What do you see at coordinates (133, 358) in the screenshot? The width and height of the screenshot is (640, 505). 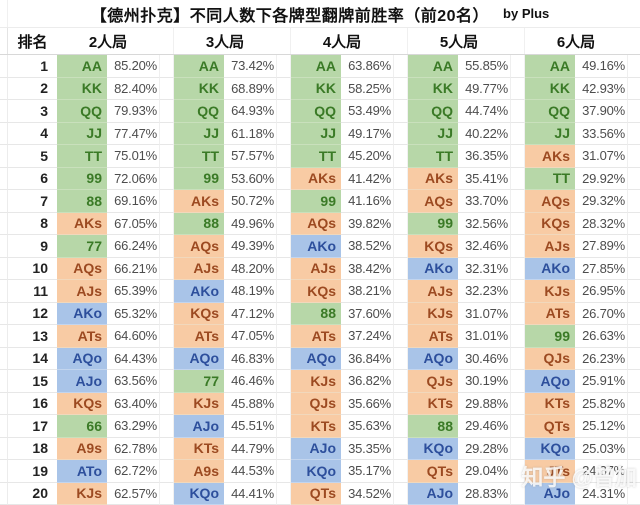 I see `winrate-cell: 64.43%` at bounding box center [133, 358].